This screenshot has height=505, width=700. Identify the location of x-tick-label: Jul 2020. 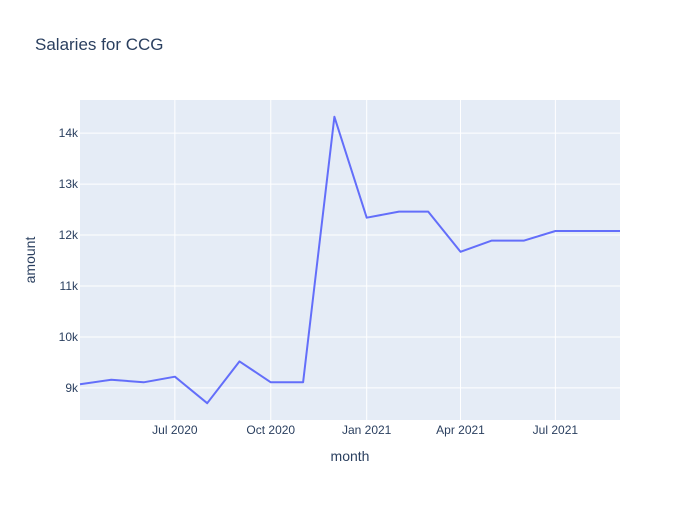
(175, 430).